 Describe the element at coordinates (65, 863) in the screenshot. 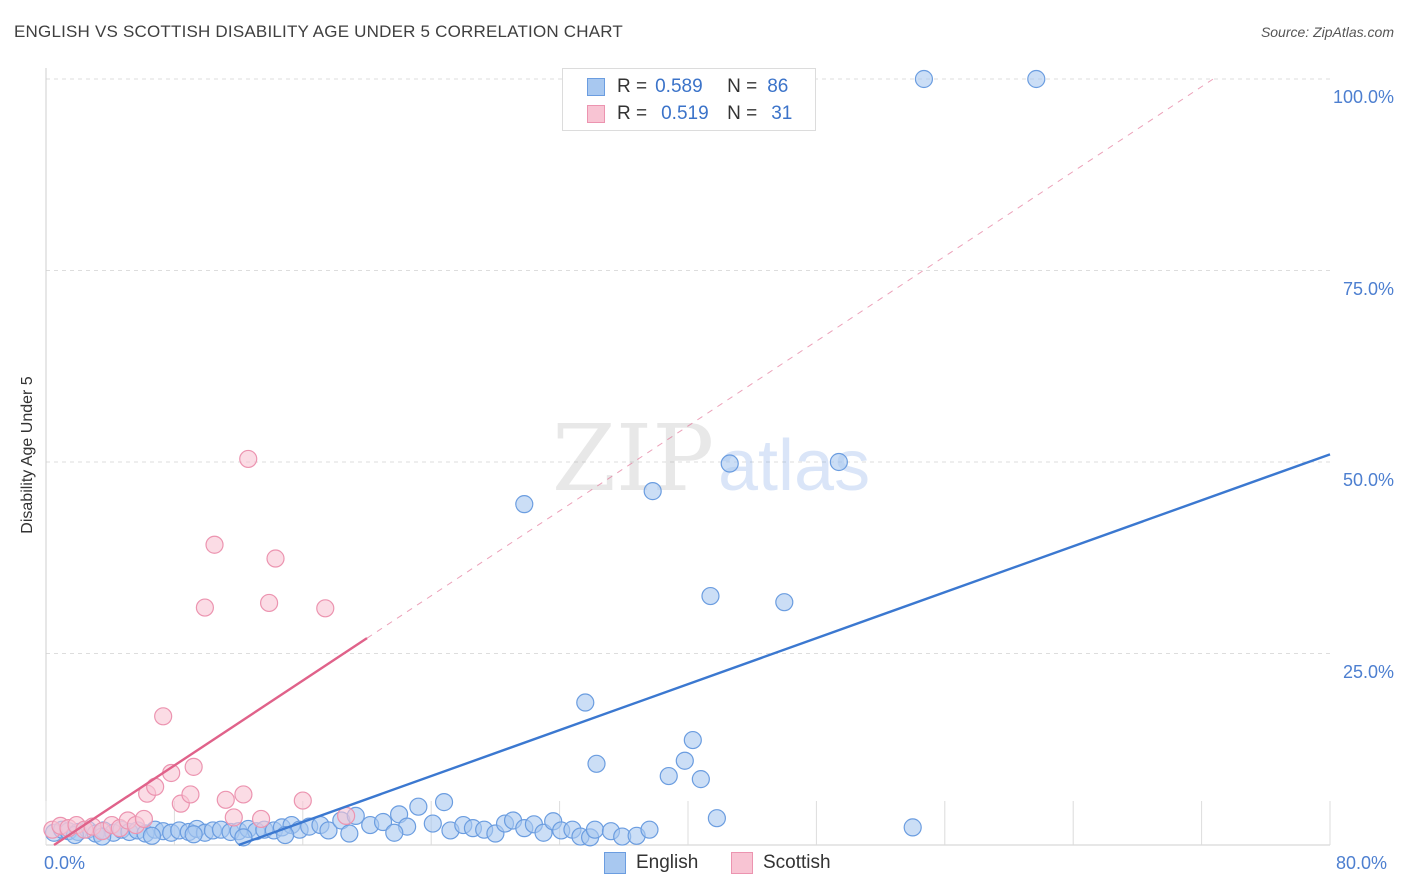

I see `x-tick-label-min: 0.0%` at that location.